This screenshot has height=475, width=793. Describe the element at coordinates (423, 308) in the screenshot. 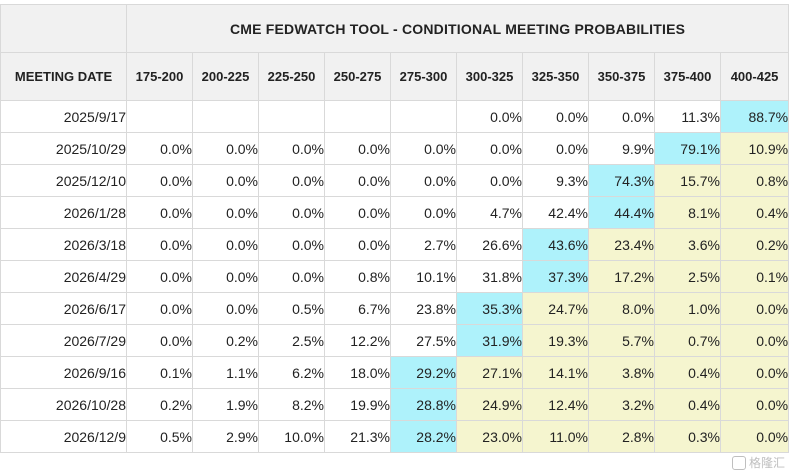

I see `probability-cell: 23.8%` at that location.